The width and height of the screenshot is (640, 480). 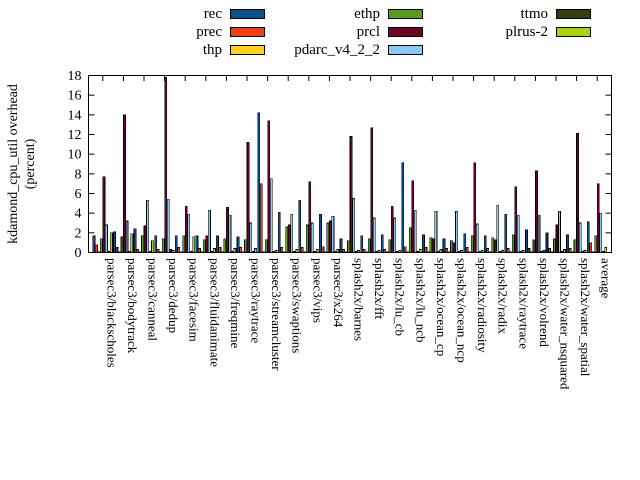 I want to click on y-tick-label: 10, so click(x=75, y=155).